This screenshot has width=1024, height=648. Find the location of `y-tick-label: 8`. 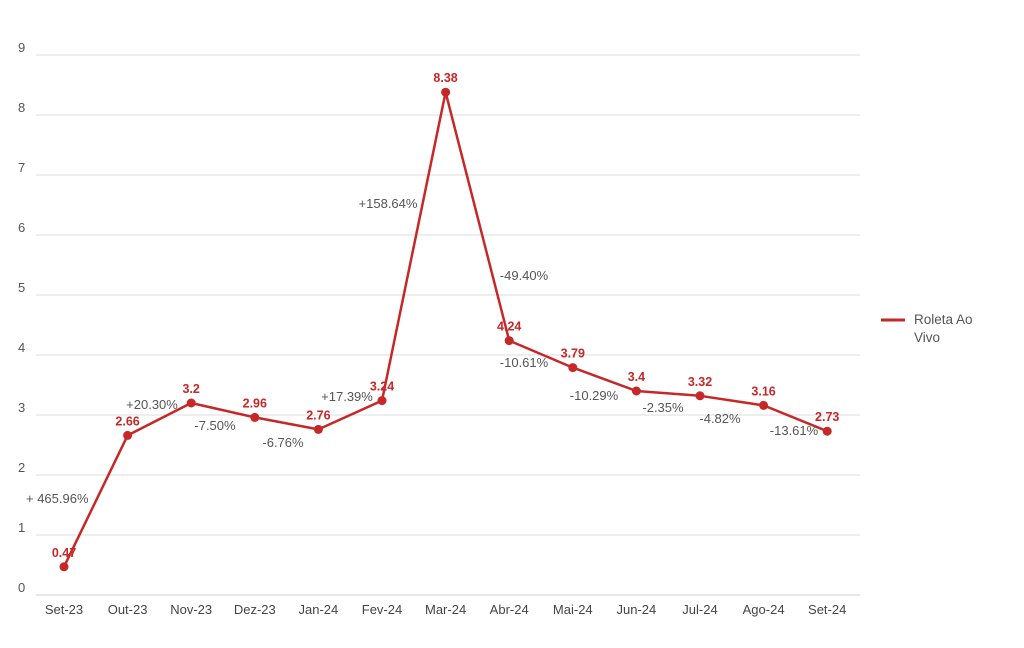

y-tick-label: 8 is located at coordinates (21, 107).